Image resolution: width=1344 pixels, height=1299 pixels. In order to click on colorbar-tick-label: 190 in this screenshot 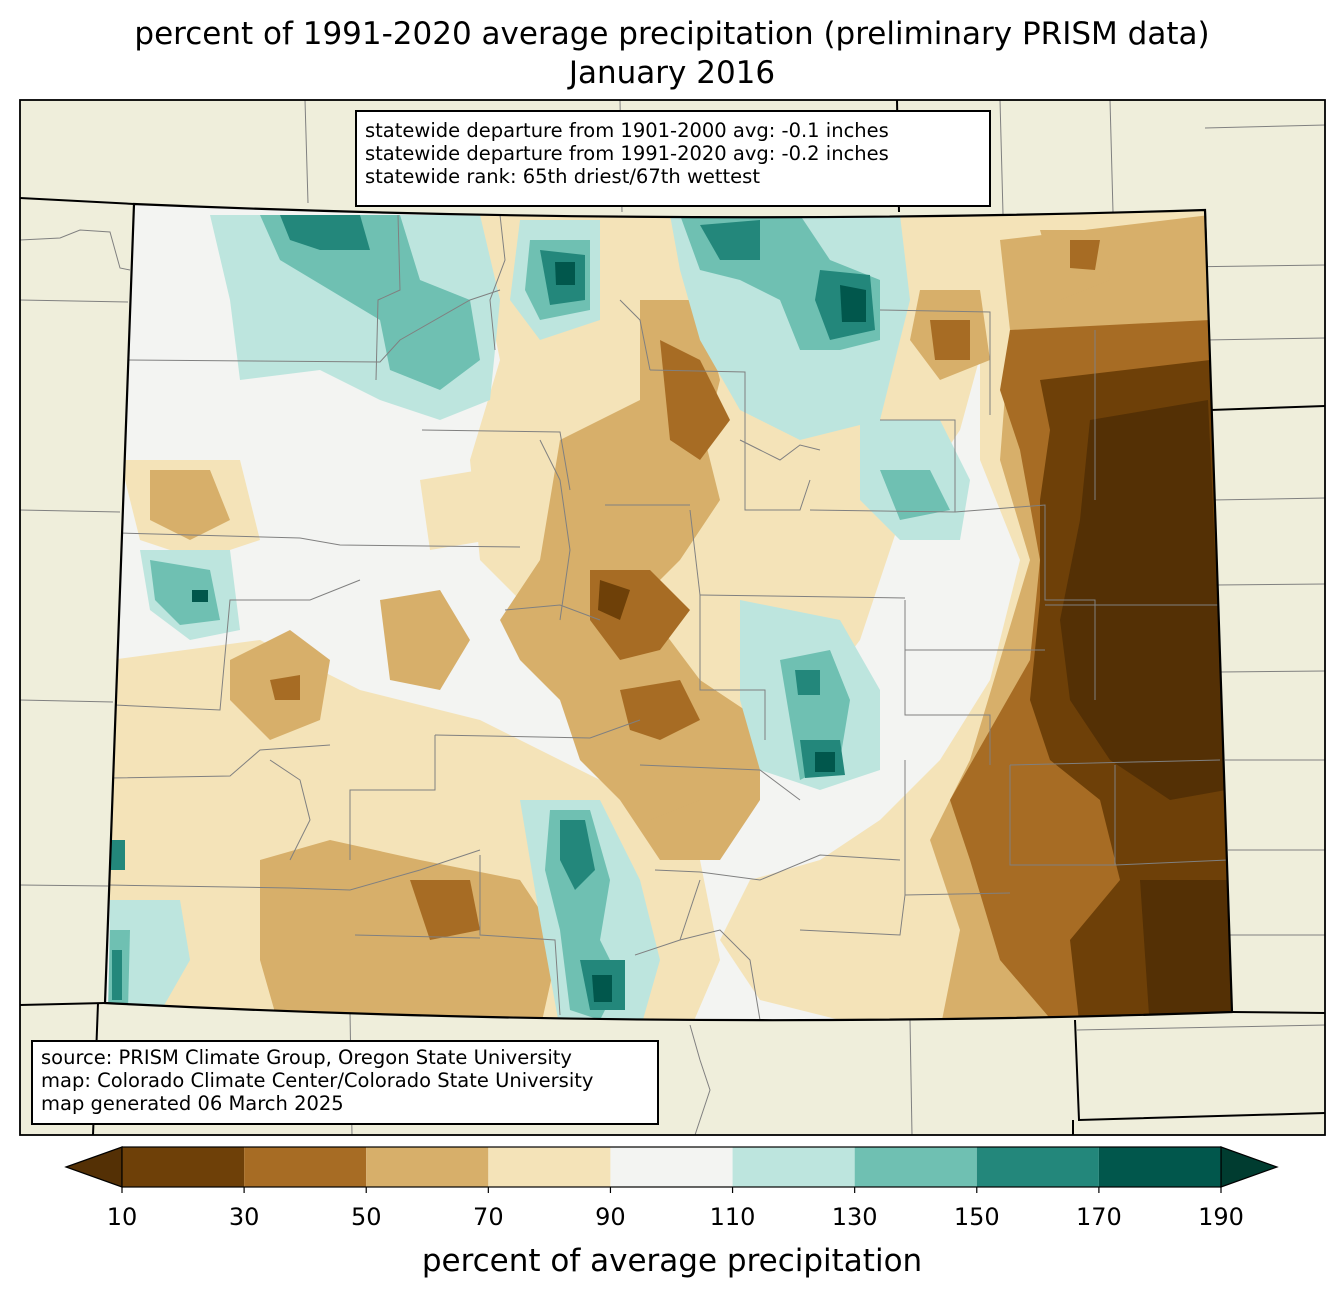, I will do `click(1221, 1217)`.